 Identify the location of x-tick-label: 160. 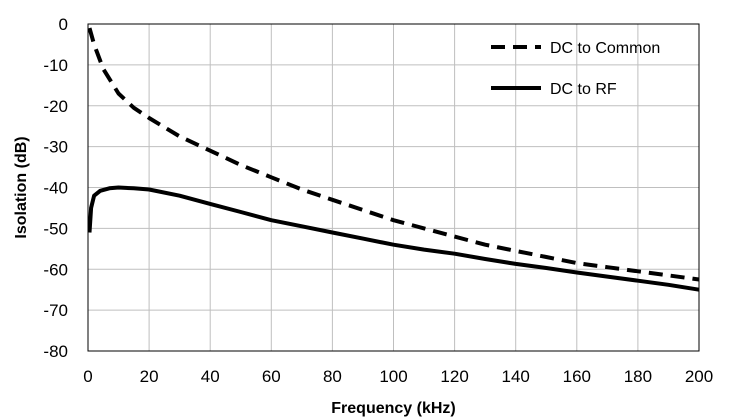
(577, 376).